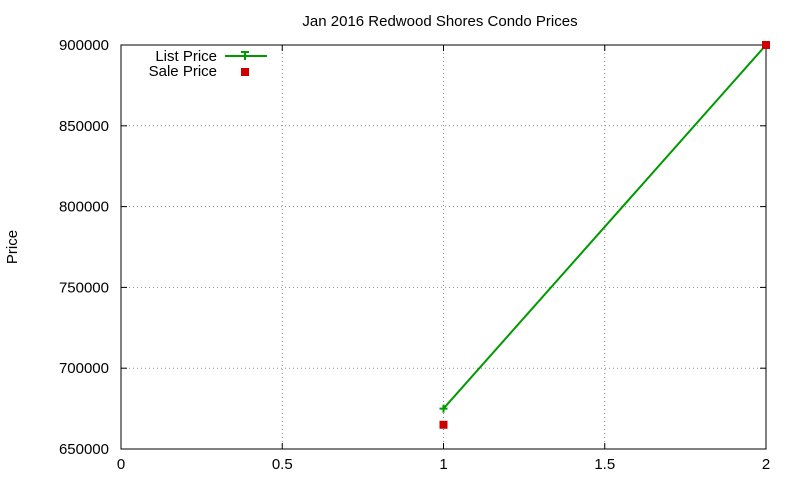 This screenshot has height=480, width=800. I want to click on y-tick-label: 850000, so click(84, 126).